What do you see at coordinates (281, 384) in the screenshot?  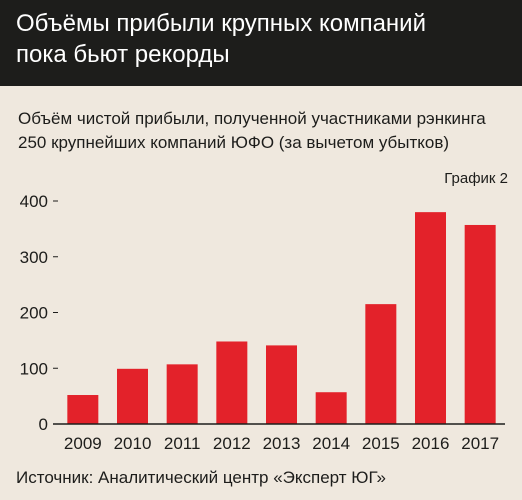 I see `bar-2013` at bounding box center [281, 384].